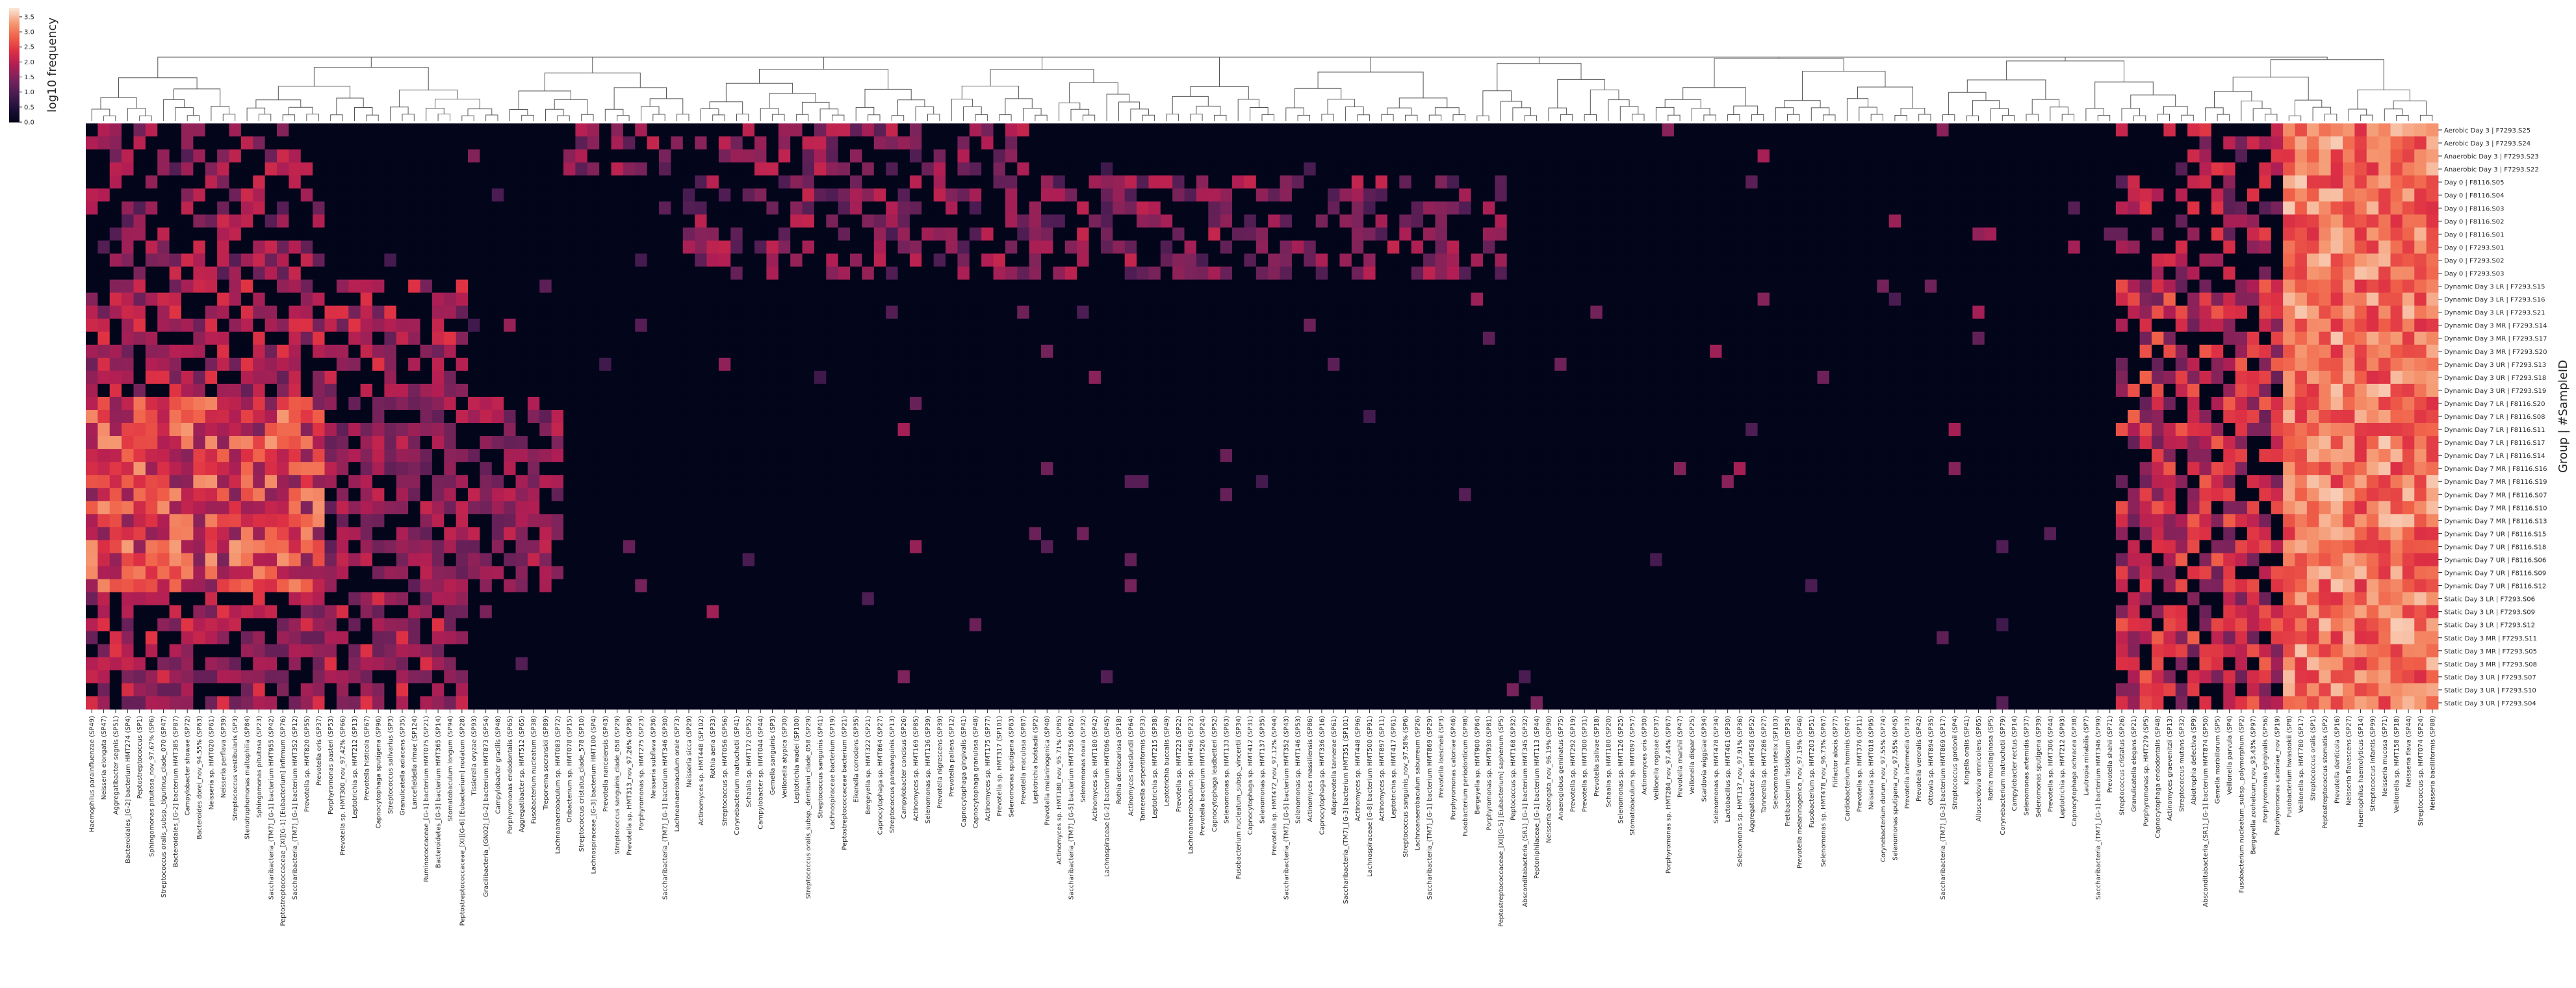 This screenshot has width=2576, height=988. I want to click on colorbar-tick-label: 0.0, so click(29, 123).